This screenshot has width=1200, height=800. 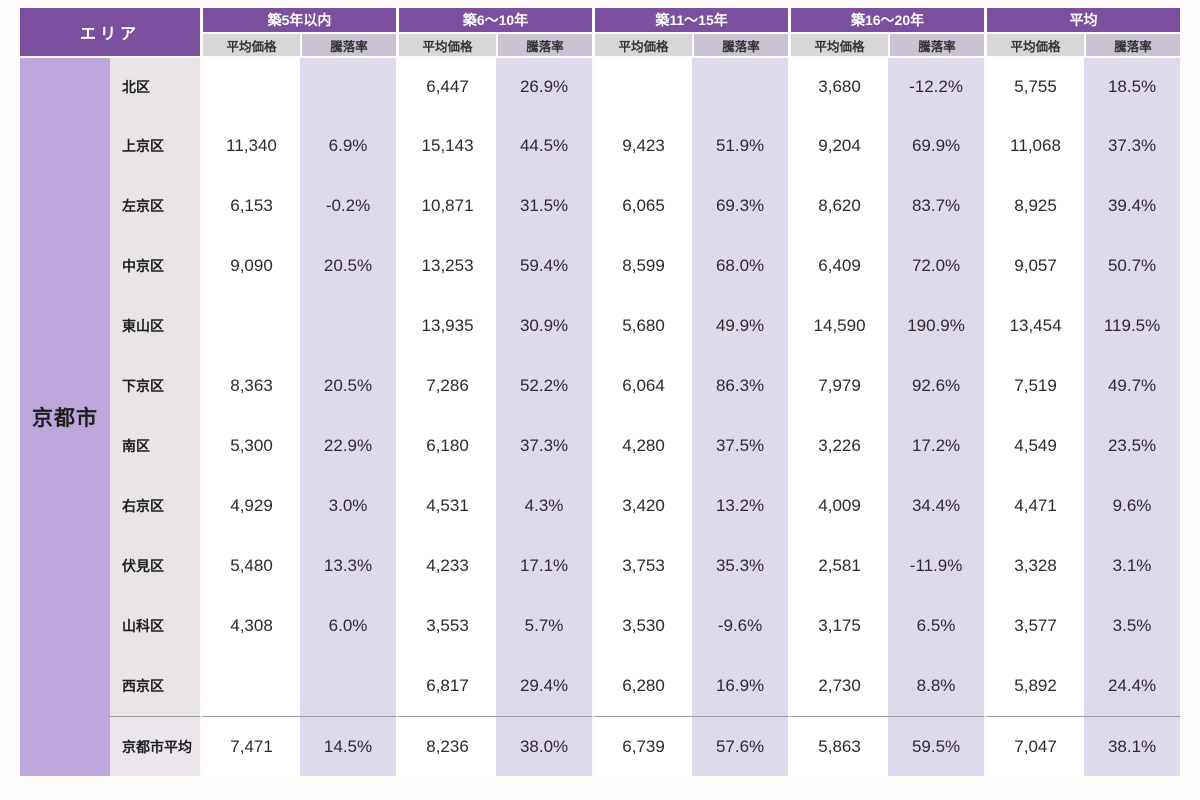 What do you see at coordinates (155, 566) in the screenshot?
I see `district-label: 伏見区` at bounding box center [155, 566].